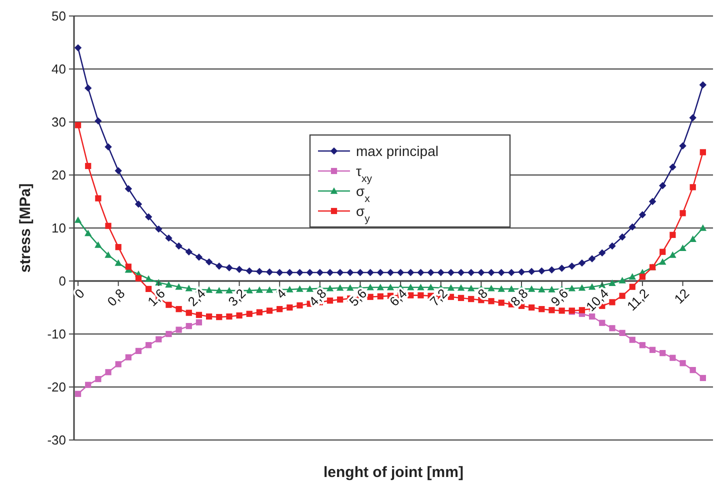  What do you see at coordinates (281, 294) in the screenshot?
I see `x-tick-label: 4` at bounding box center [281, 294].